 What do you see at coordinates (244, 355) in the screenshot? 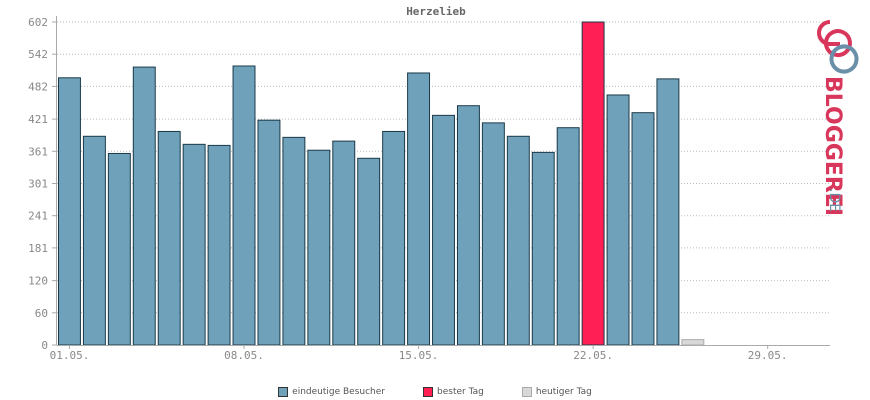
I see `x-tick-label: 08.05.` at bounding box center [244, 355].